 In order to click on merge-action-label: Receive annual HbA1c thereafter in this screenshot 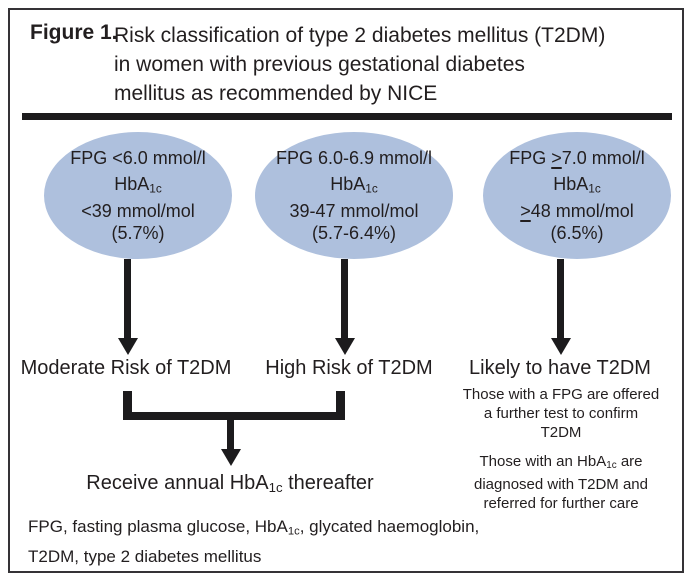, I will do `click(230, 483)`.